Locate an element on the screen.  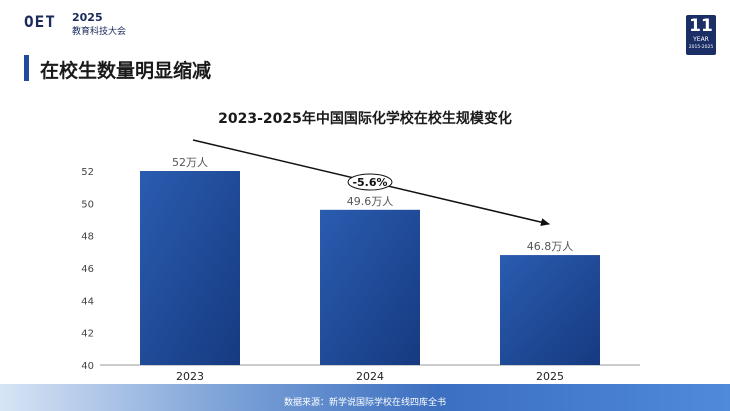
bar-value-label: 52万人 is located at coordinates (190, 162).